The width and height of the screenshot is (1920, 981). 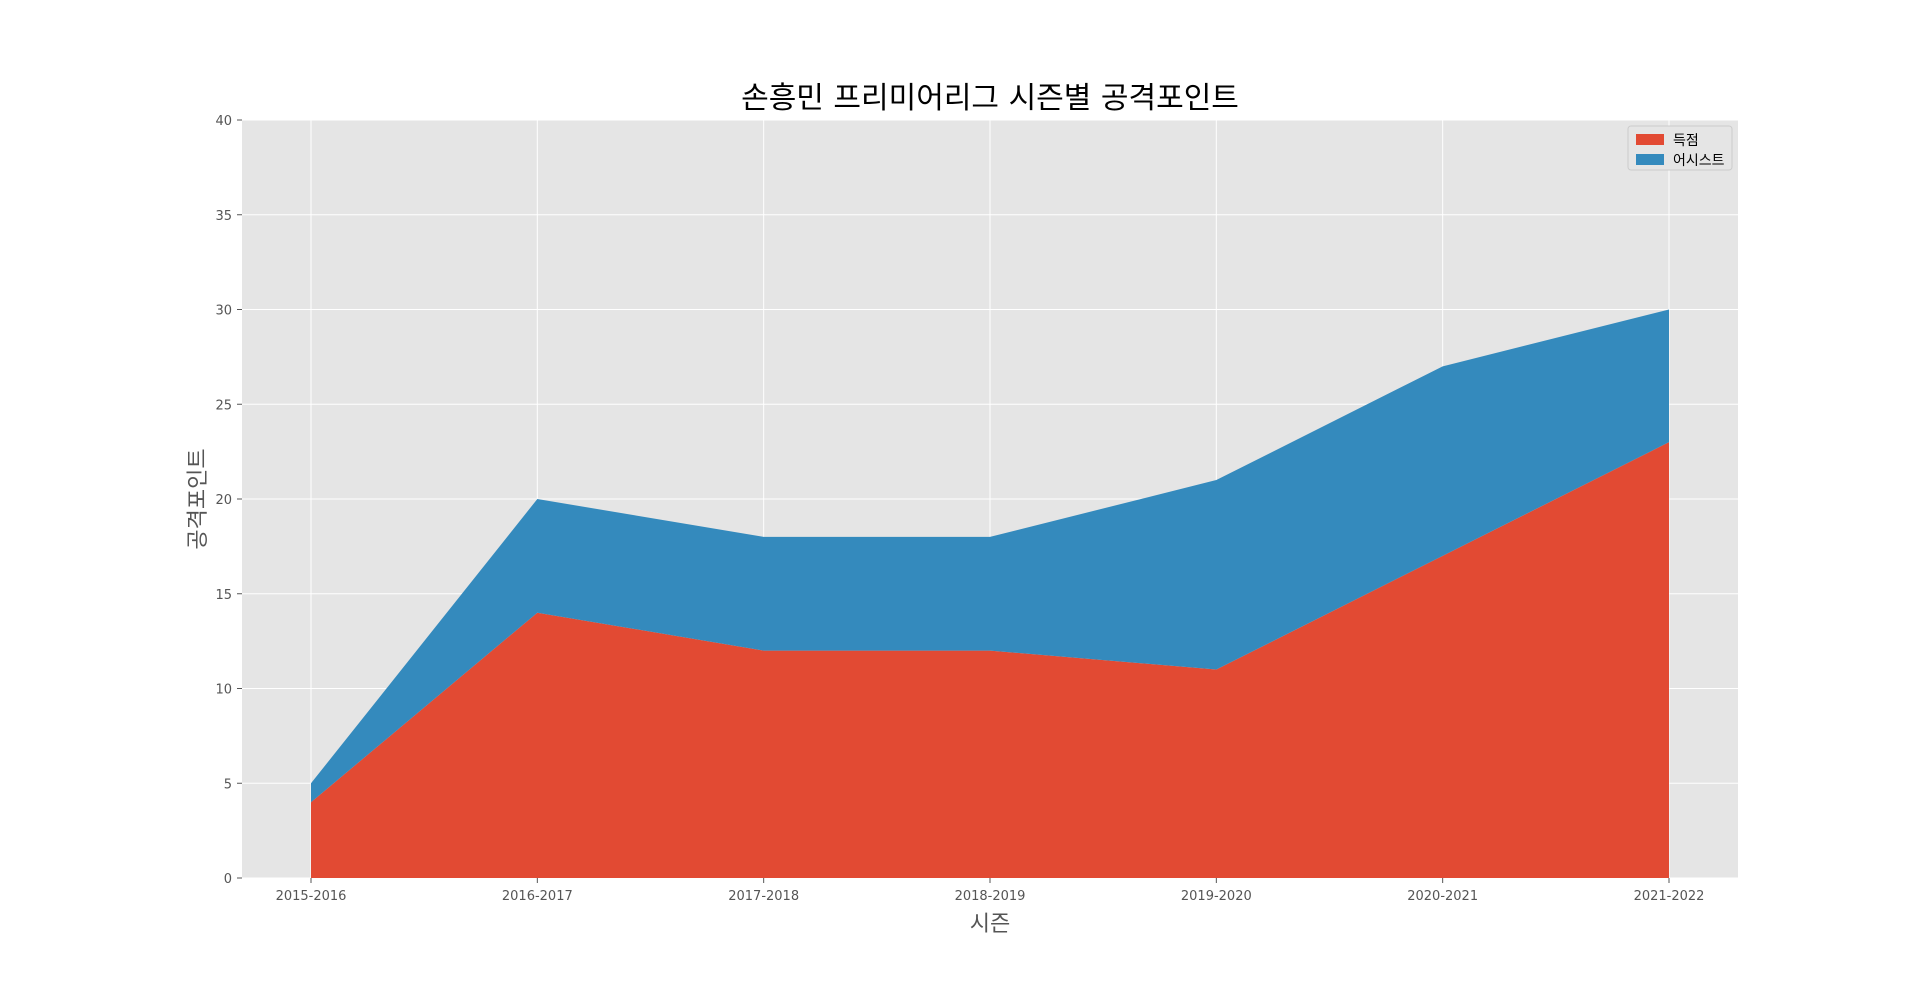 I want to click on x-tick-label: 2021-2022, so click(x=1669, y=896).